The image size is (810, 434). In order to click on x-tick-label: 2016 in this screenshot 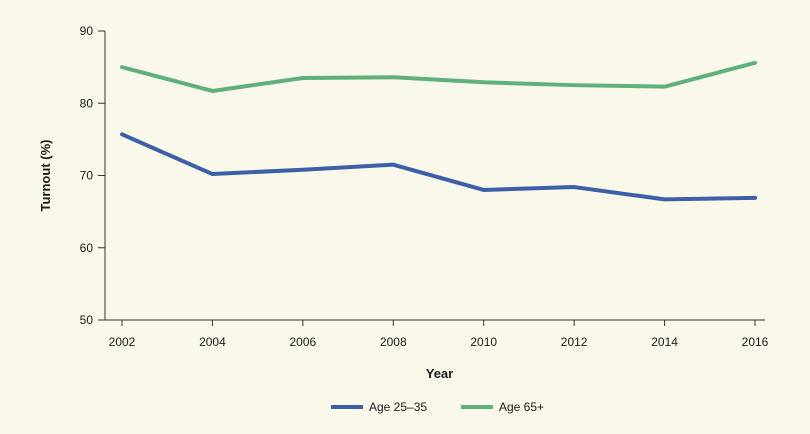, I will do `click(755, 342)`.